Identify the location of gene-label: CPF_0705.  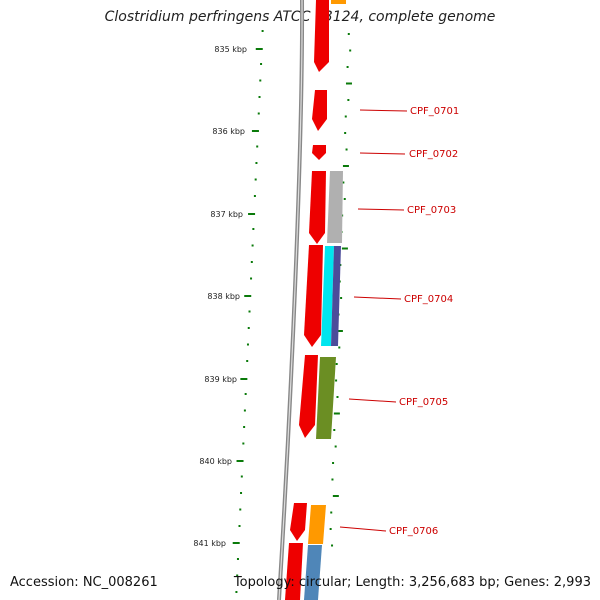
(423, 402).